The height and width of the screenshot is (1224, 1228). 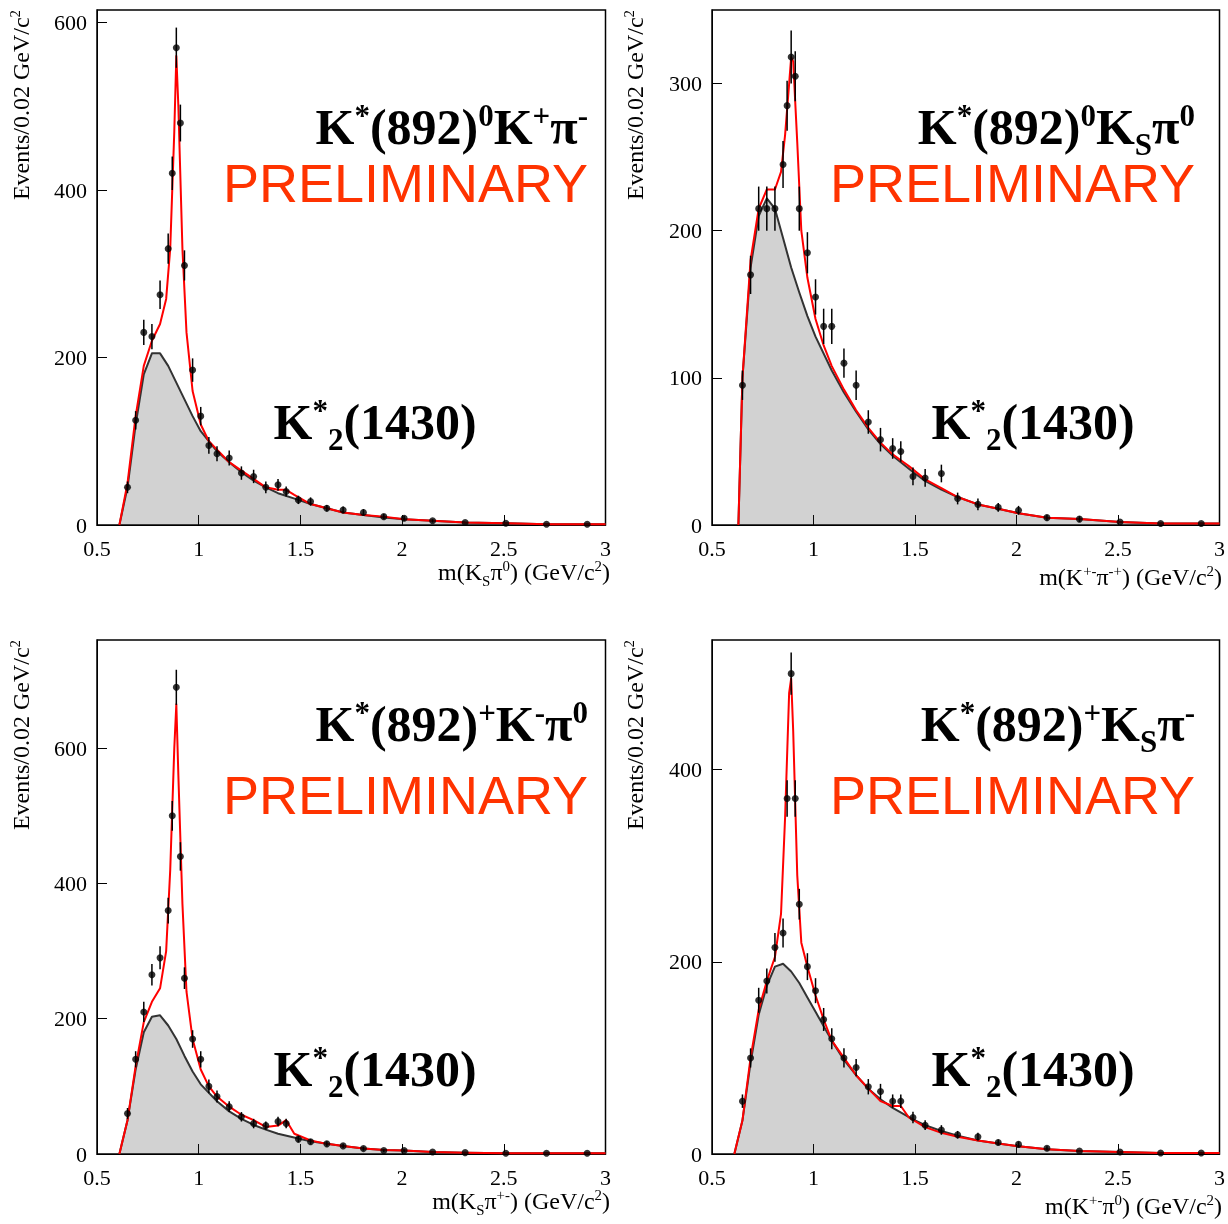 I want to click on annotation: K$^{*}$(892)$^{+}$K$^{-}$π$^{0}$, so click(x=451, y=723).